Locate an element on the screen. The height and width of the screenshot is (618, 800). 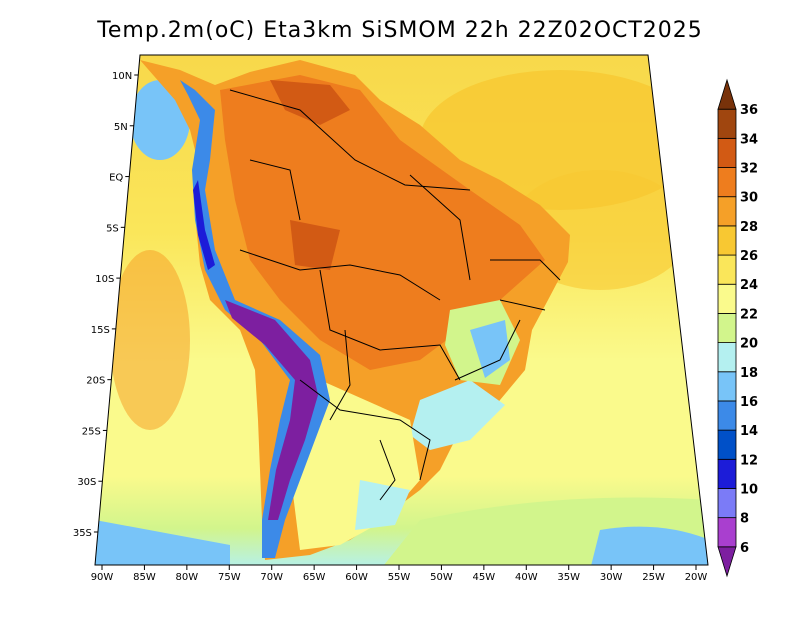
lon-tick-label: 75W is located at coordinates (229, 577).